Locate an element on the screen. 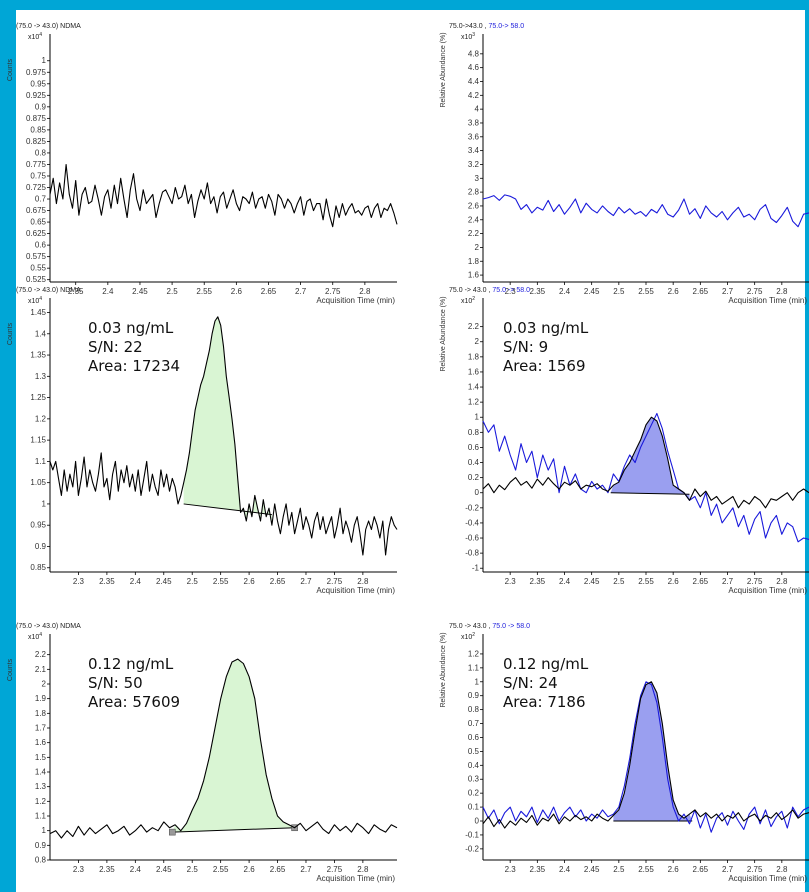 This screenshot has width=809, height=892. exponent-base: x10 is located at coordinates (33, 301).